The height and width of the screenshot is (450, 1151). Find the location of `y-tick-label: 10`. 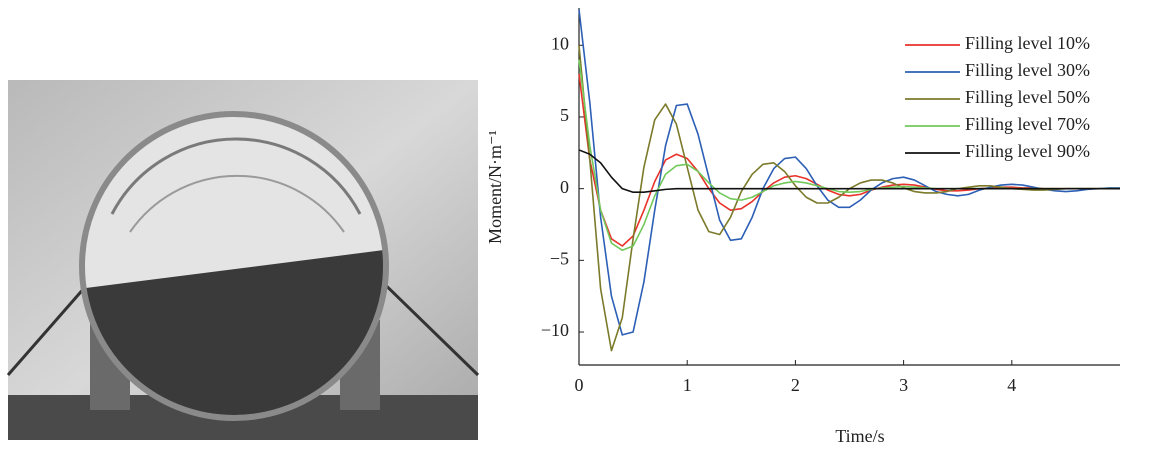

y-tick-label: 10 is located at coordinates (560, 43).